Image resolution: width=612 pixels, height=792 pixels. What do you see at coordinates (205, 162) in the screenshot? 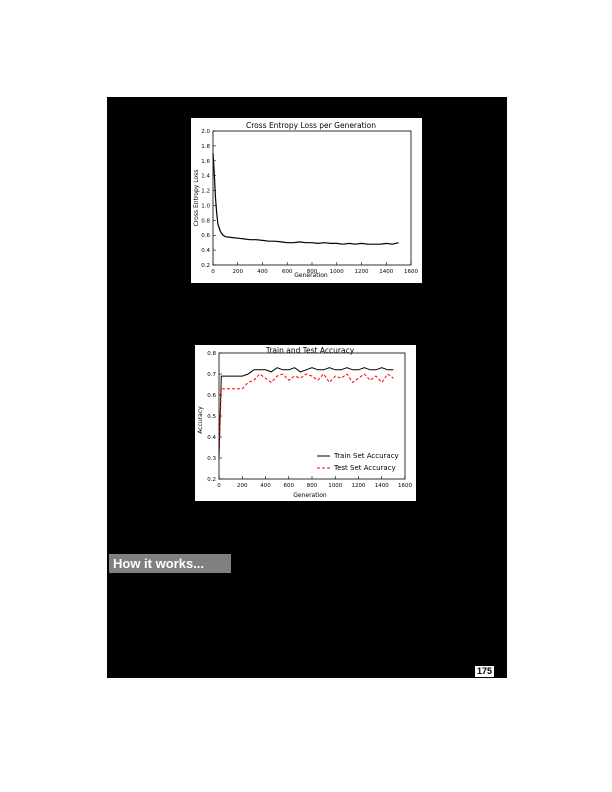
I see `y-tick-label: 1.6` at bounding box center [205, 162].